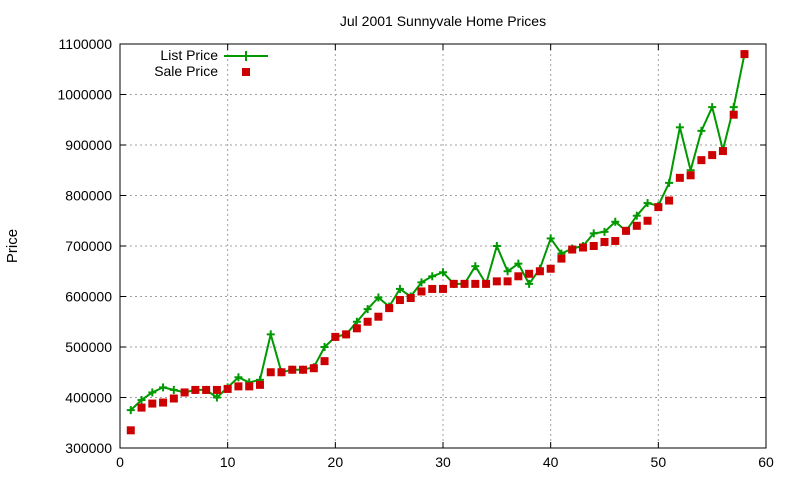  Describe the element at coordinates (12, 246) in the screenshot. I see `y-axis-label: Price` at that location.